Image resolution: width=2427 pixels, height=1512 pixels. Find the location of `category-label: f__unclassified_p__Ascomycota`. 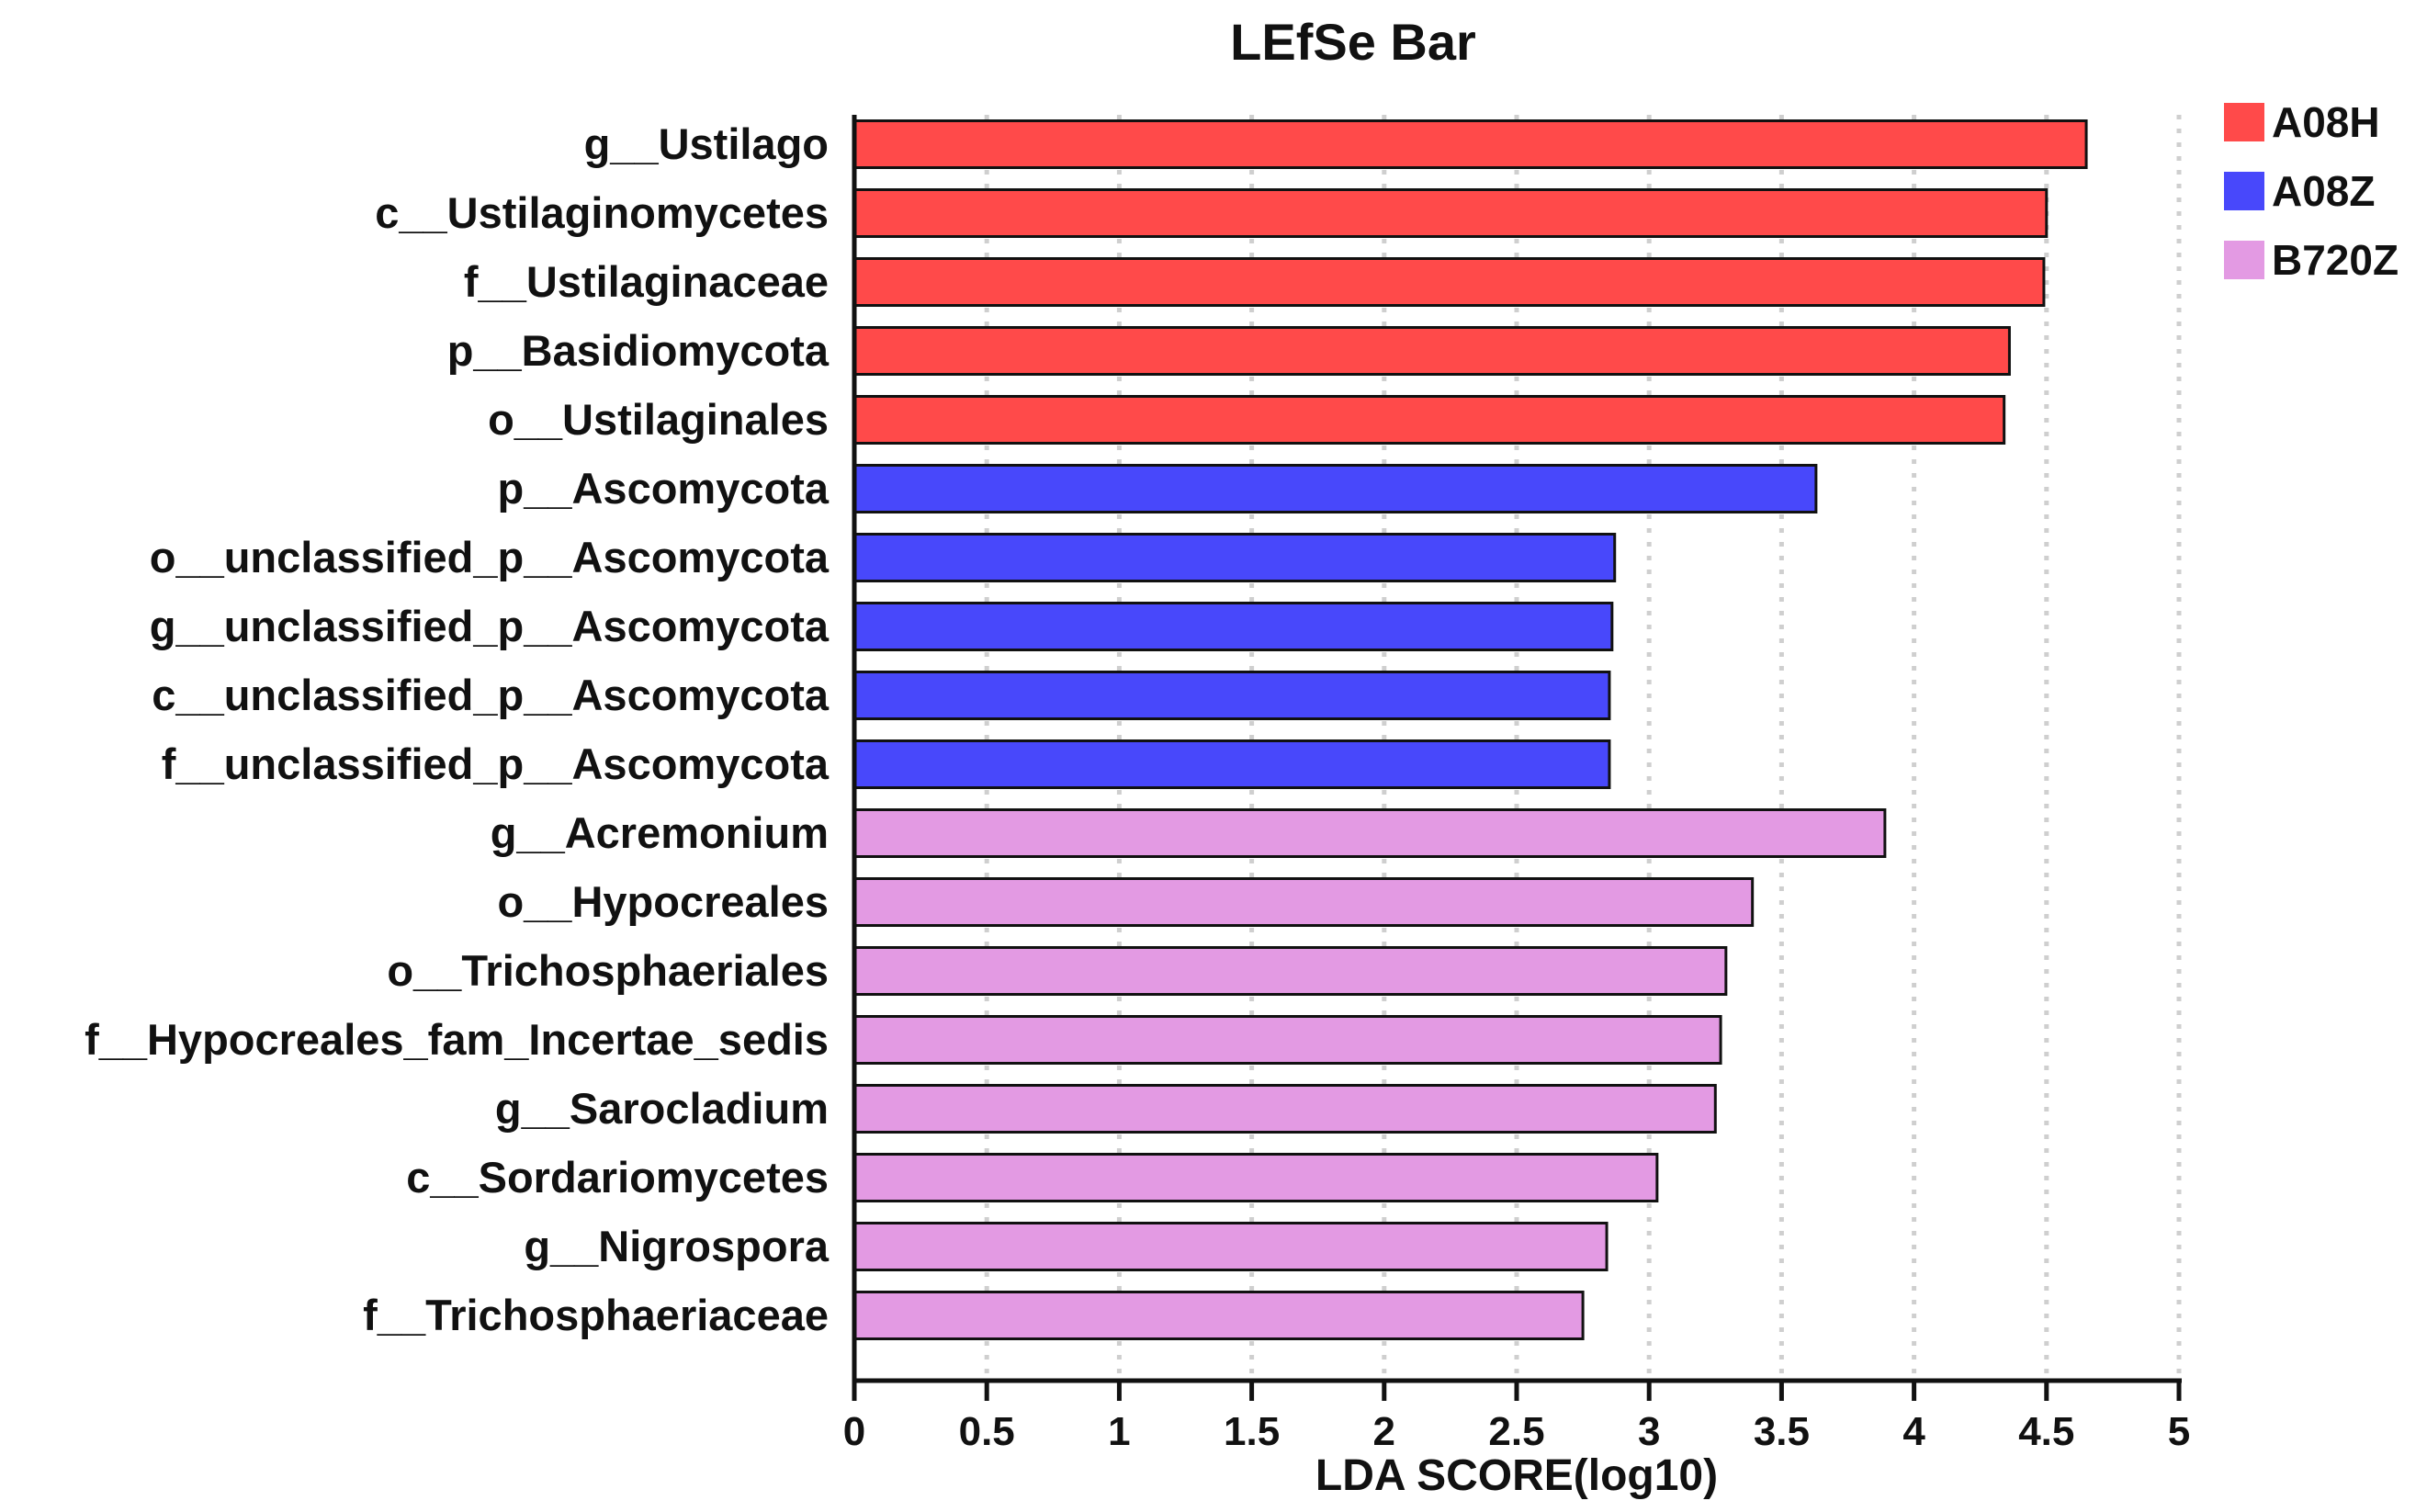

category-label: f__unclassified_p__Ascomycota is located at coordinates (496, 763).